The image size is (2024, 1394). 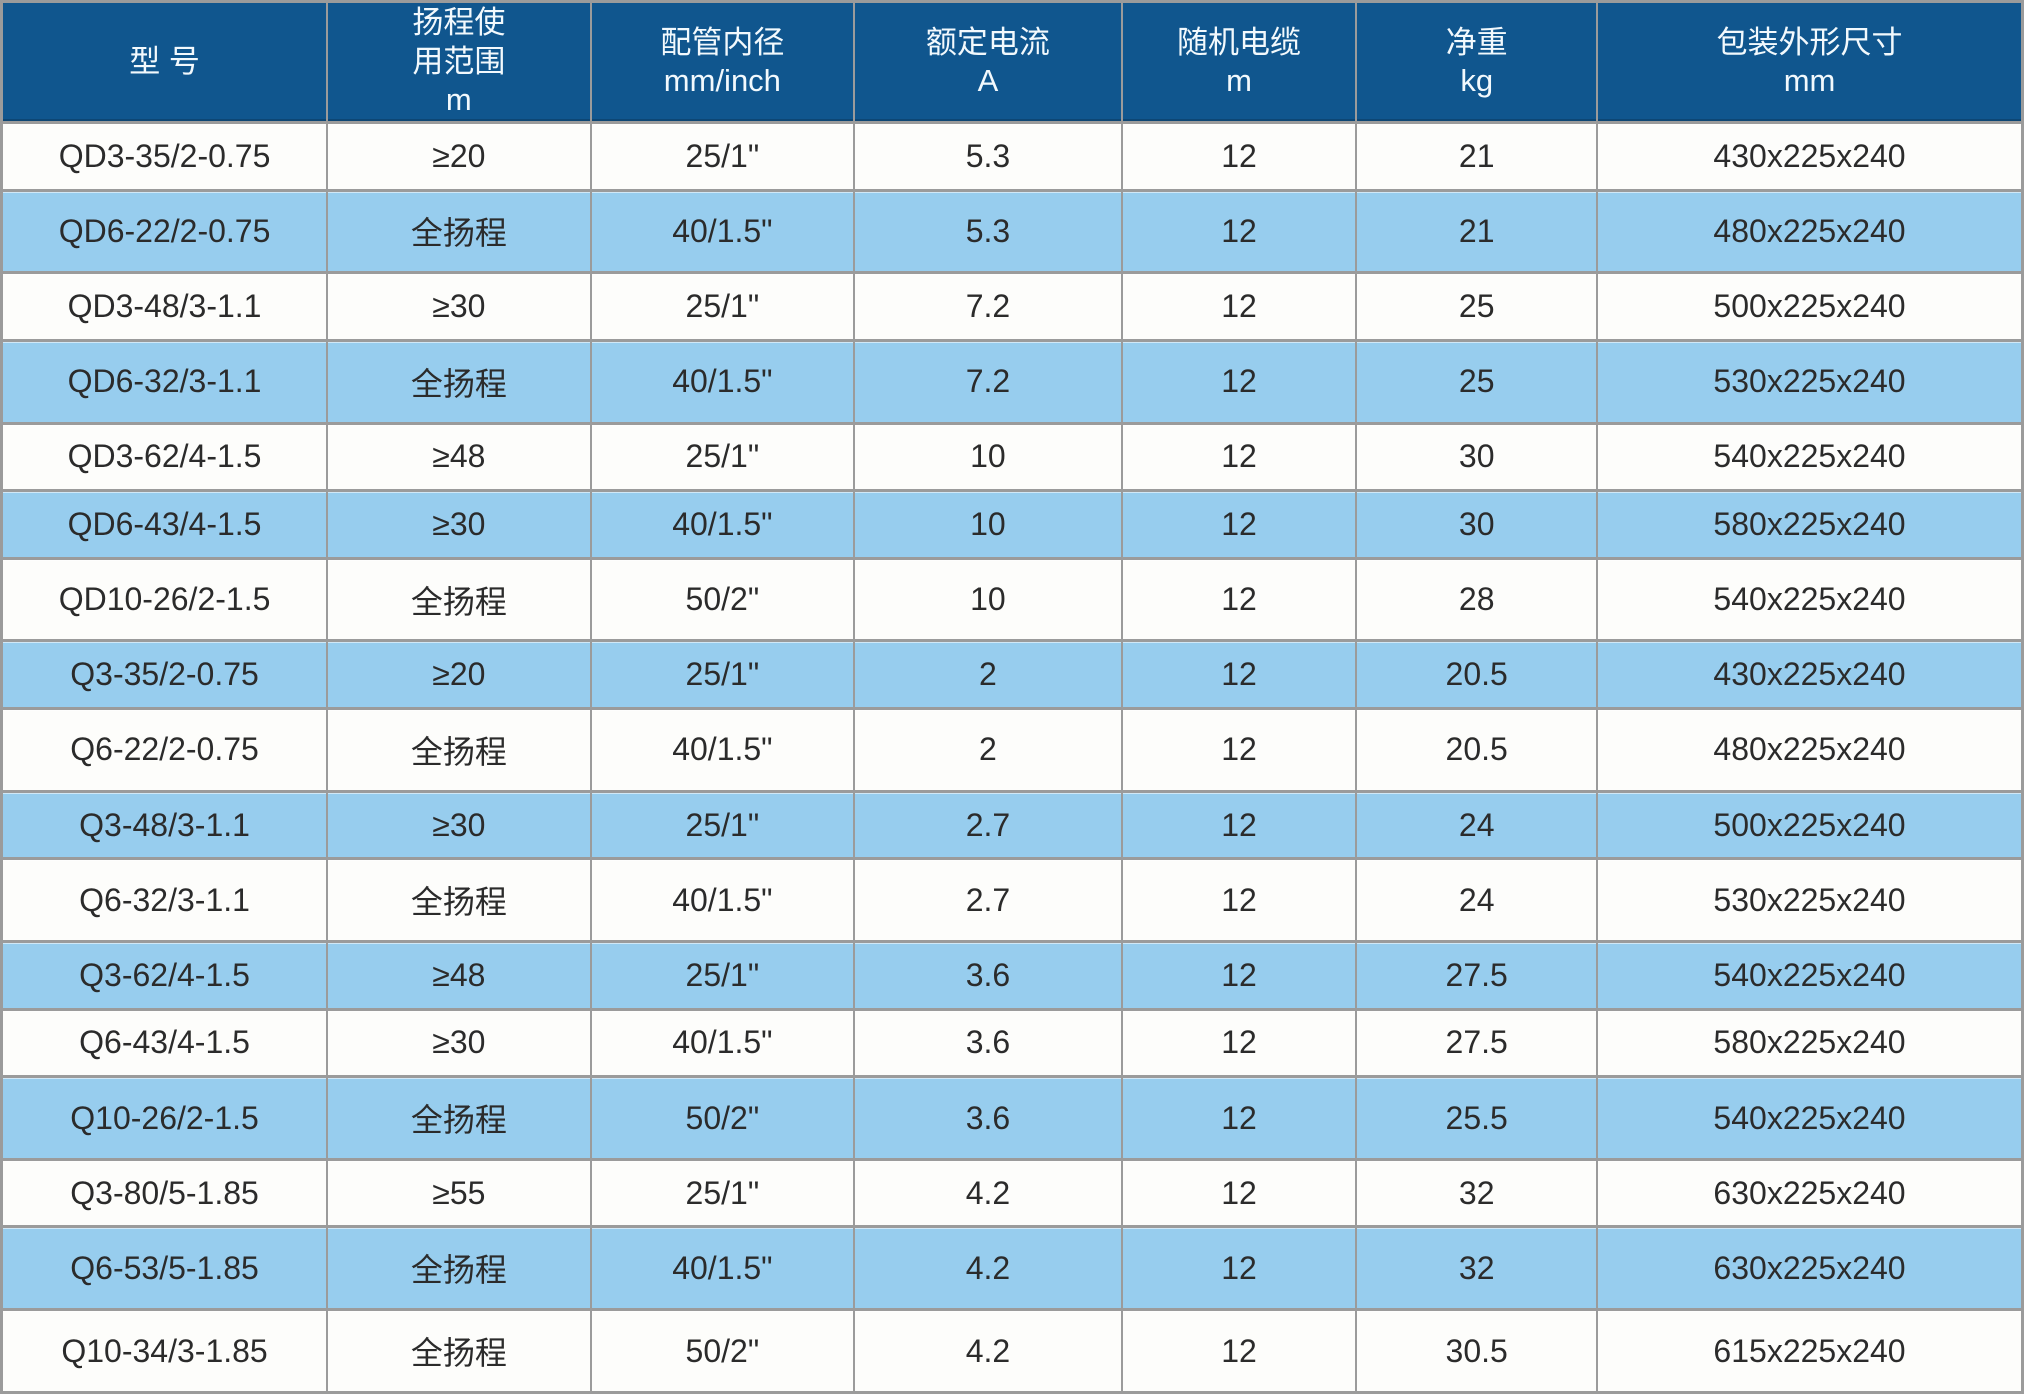 I want to click on cell-model: Q3-35/2-0.75, so click(x=164, y=674).